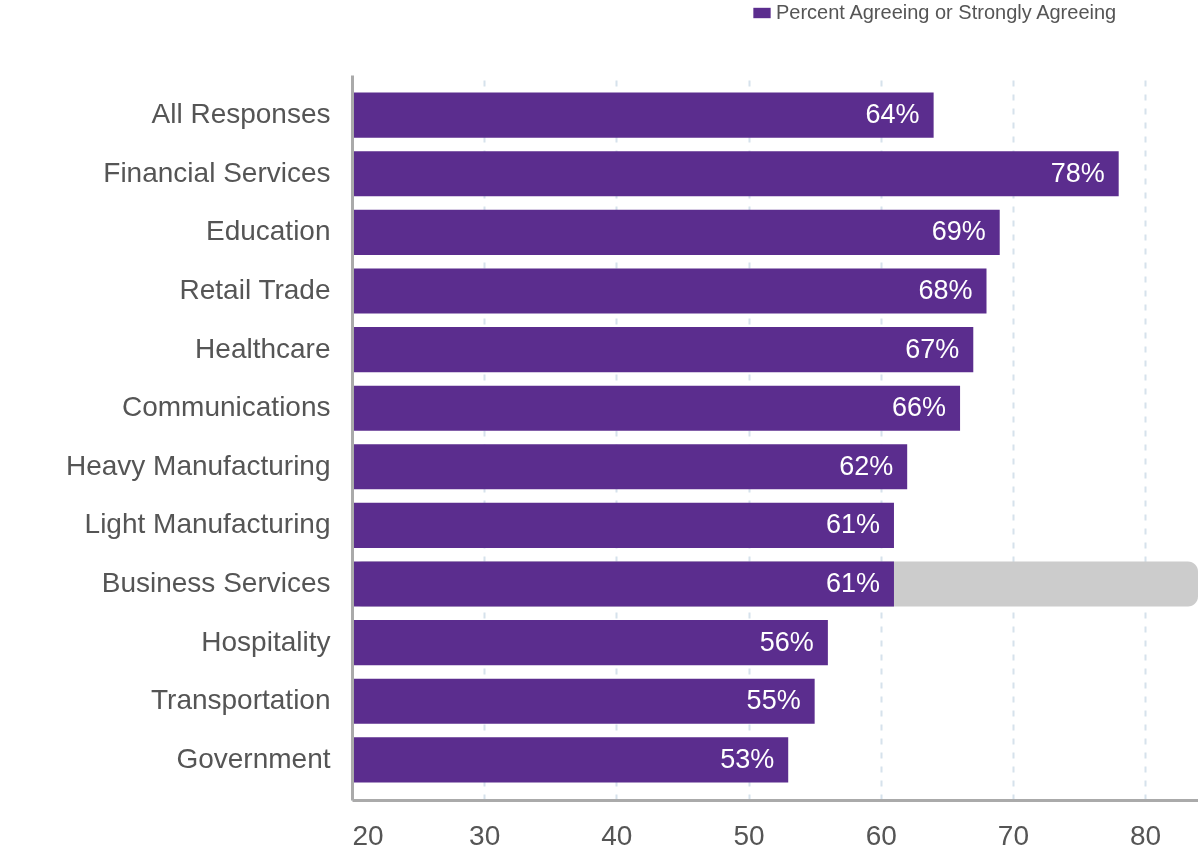 The width and height of the screenshot is (1198, 860). I want to click on y-tick-label: Business Services, so click(216, 583).